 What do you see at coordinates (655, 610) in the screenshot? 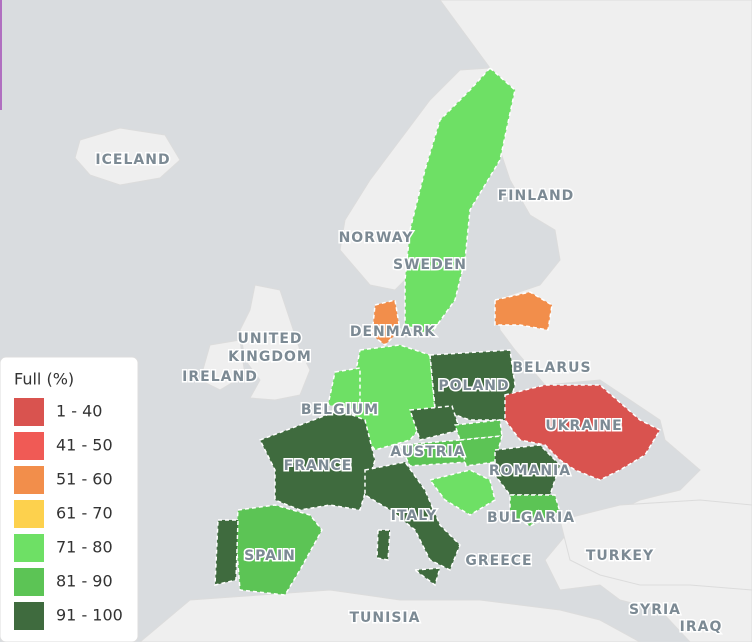
I see `map-label: SYRIA` at bounding box center [655, 610].